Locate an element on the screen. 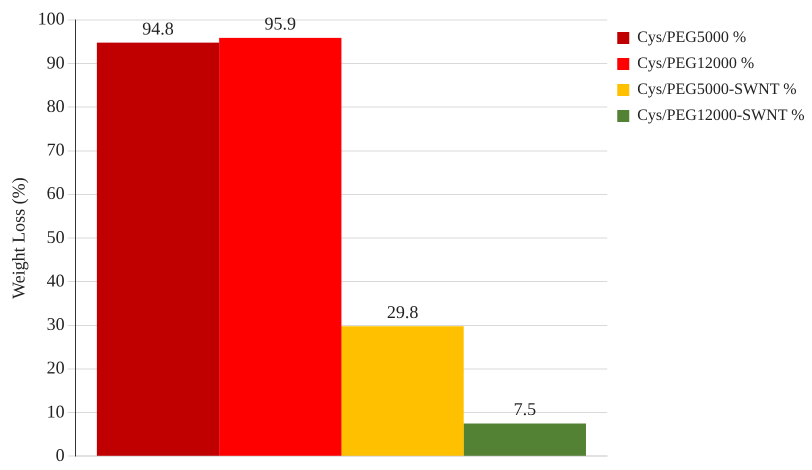 The width and height of the screenshot is (812, 470). legend-label: Cys/PEG5000-SWNT % is located at coordinates (717, 89).